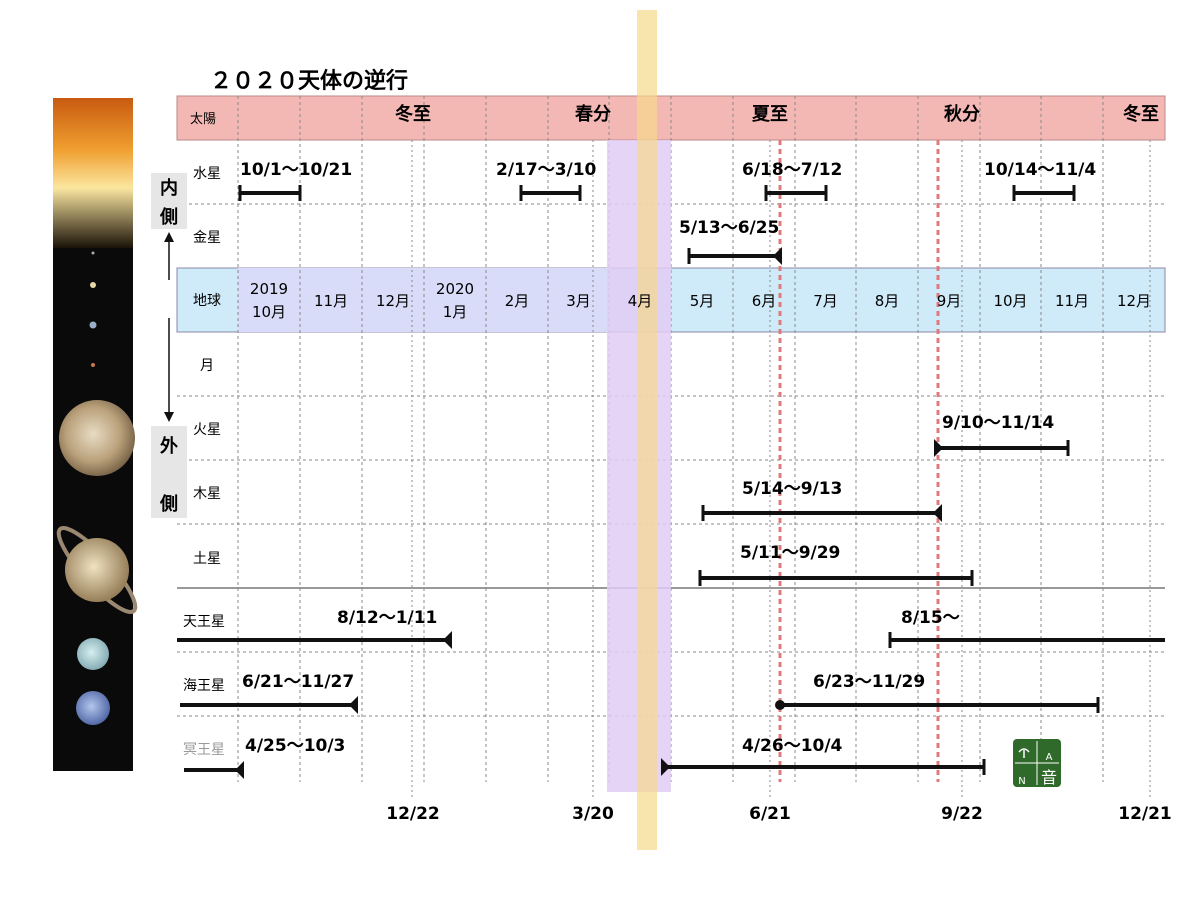 This screenshot has height=900, width=1200. I want to click on jupiter-image, so click(97, 438).